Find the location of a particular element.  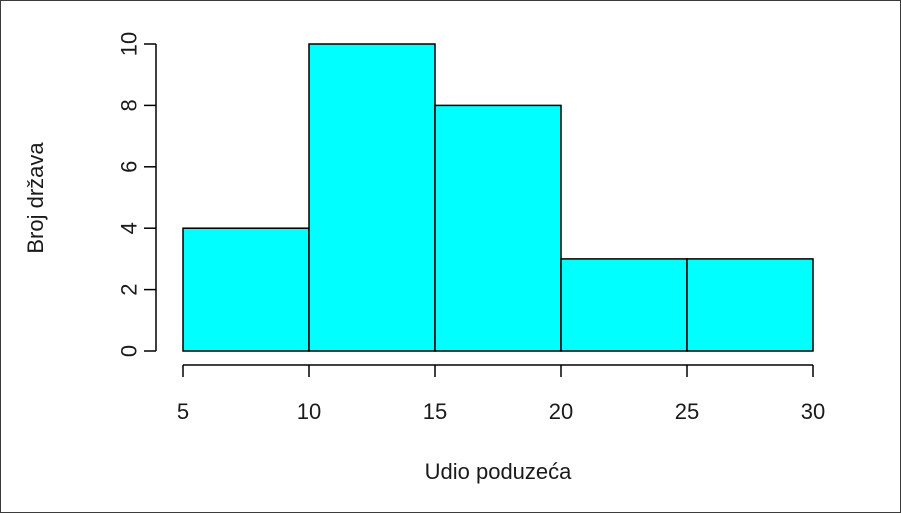

x-tick-label: 25 is located at coordinates (687, 411).